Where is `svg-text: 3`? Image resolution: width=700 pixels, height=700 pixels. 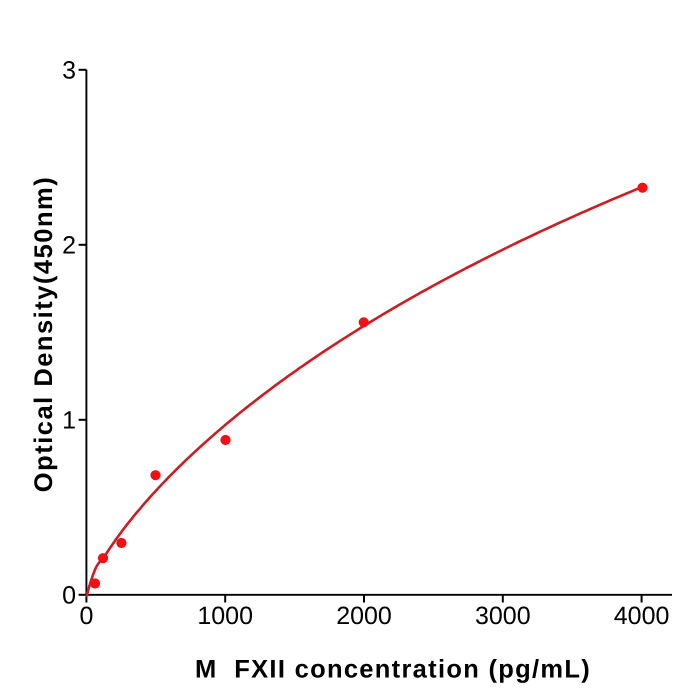
svg-text: 3 is located at coordinates (69, 71).